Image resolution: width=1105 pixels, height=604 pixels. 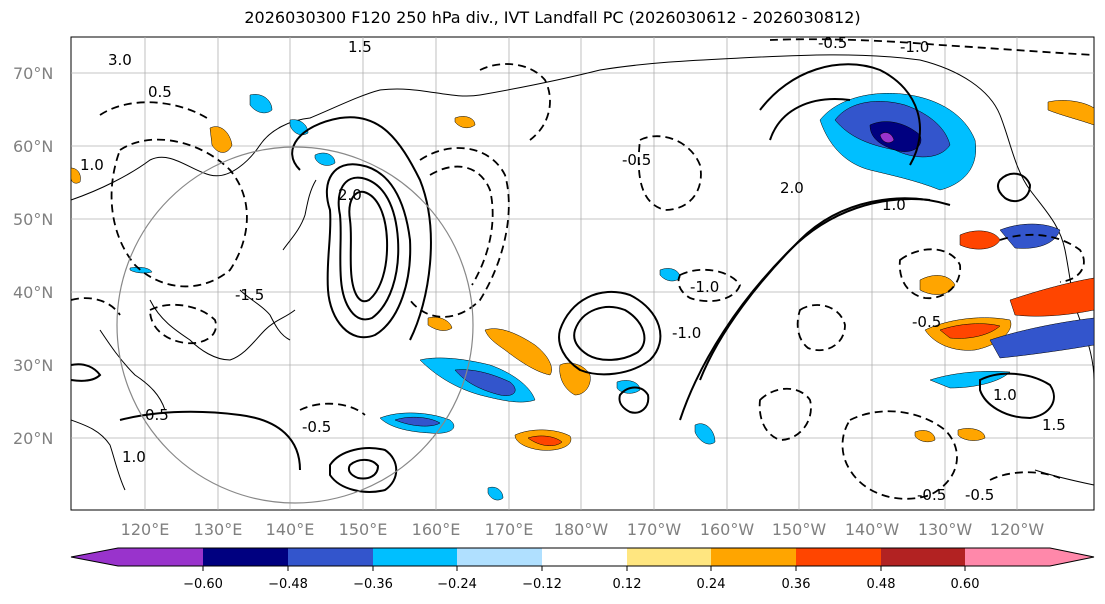 I want to click on colorbar-tick-label: −0.36, so click(x=373, y=584).